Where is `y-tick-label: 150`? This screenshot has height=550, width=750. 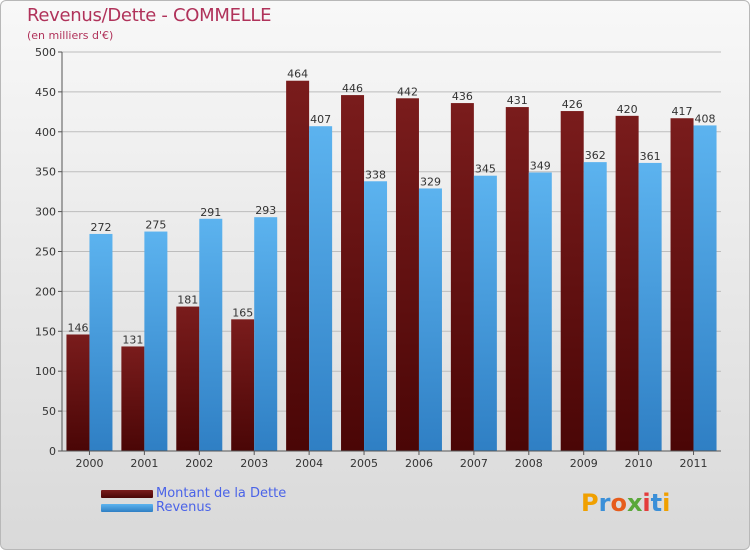
y-tick-label: 150 is located at coordinates (45, 331).